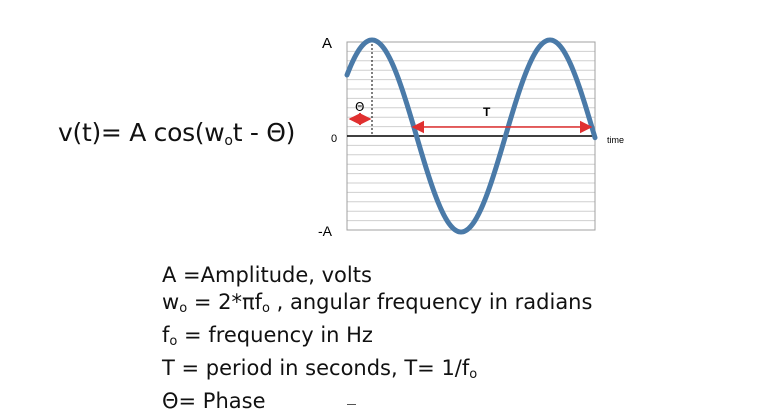  What do you see at coordinates (615, 140) in the screenshot?
I see `label-time: time` at bounding box center [615, 140].